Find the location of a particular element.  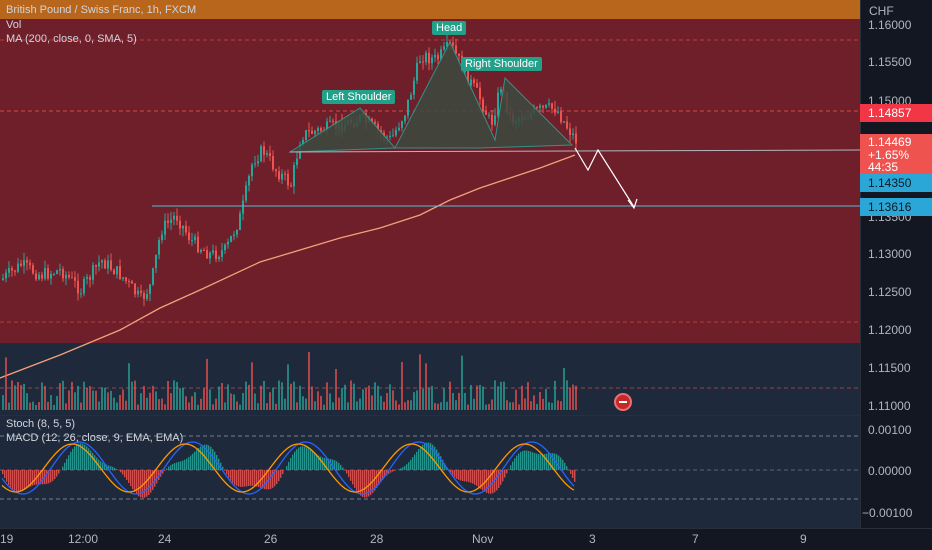

neckline-price-tag: 1.14350 is located at coordinates (896, 183).